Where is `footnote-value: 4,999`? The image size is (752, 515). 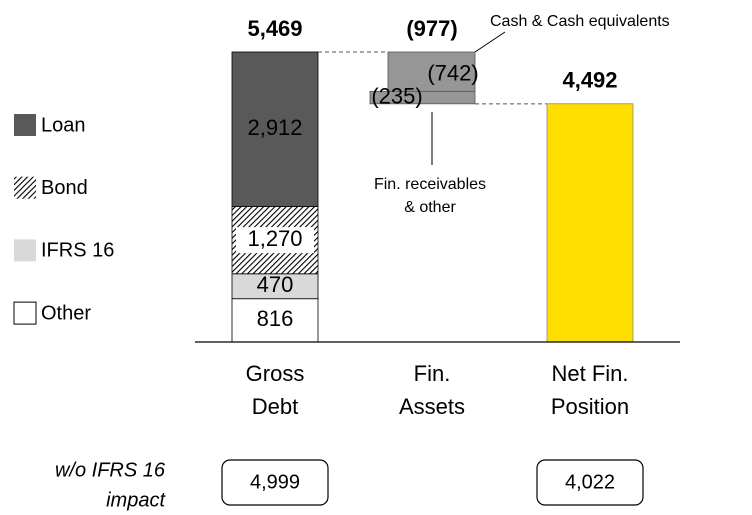
footnote-value: 4,999 is located at coordinates (275, 482).